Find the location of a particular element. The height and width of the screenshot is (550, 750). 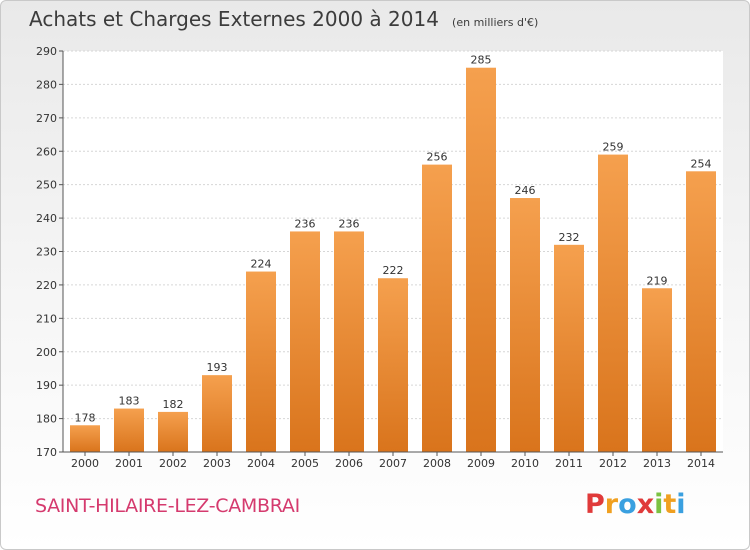

x-tick-label-2005: 2005 is located at coordinates (305, 463).